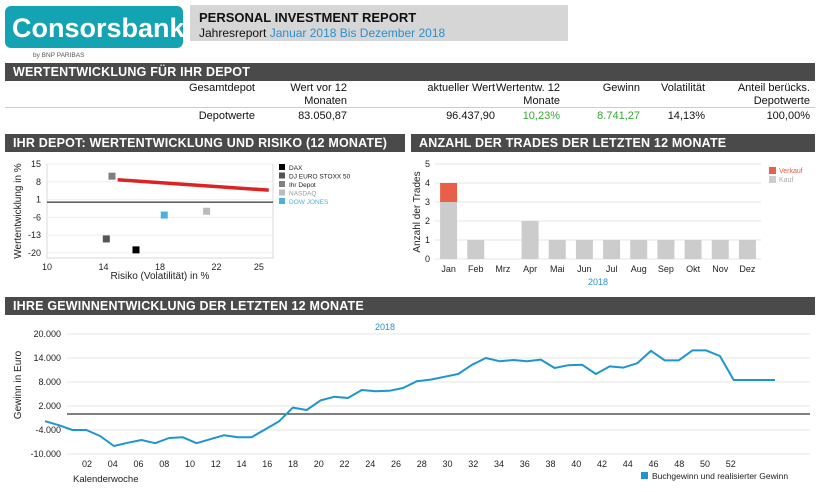  What do you see at coordinates (410, 72) in the screenshot?
I see `section-depot-header: WERTENTWICKLUNG FÜR IHR DEPOT` at bounding box center [410, 72].